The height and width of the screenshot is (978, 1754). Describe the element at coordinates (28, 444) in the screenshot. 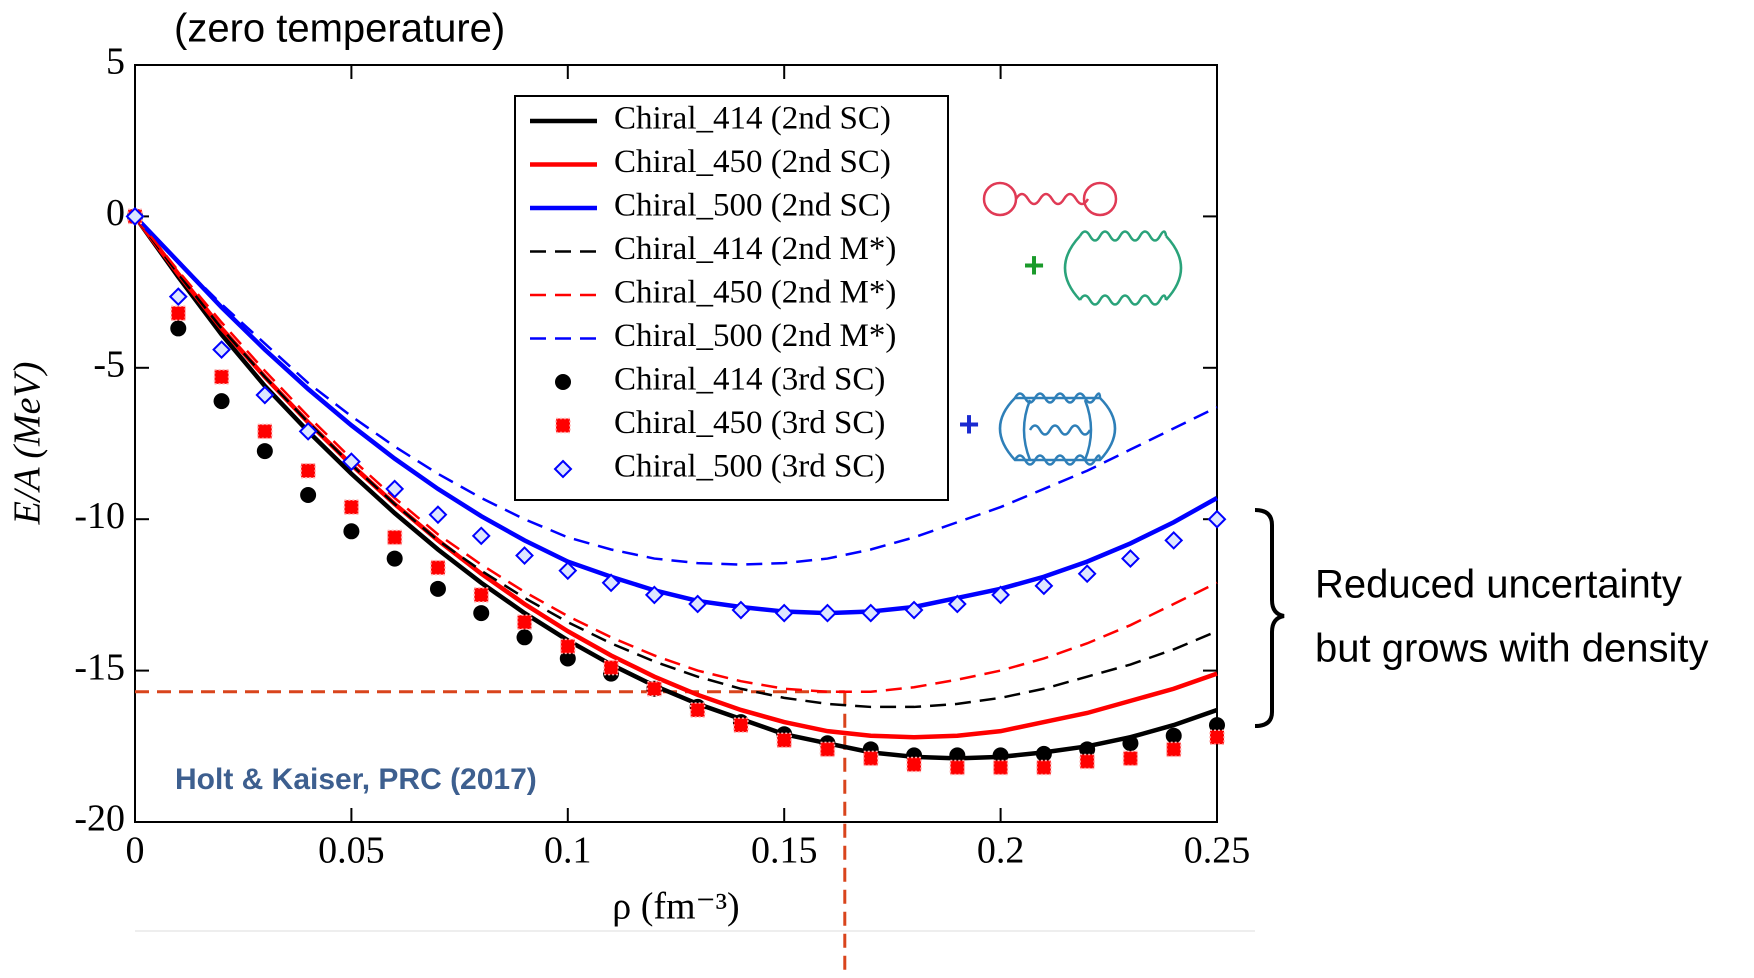

I see `y-axis-label: E/A (MeV)` at that location.